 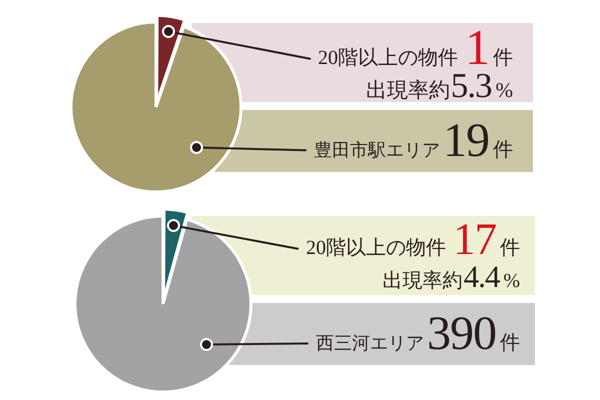 What do you see at coordinates (376, 248) in the screenshot?
I see `slice-label: 20階以上の物件` at bounding box center [376, 248].